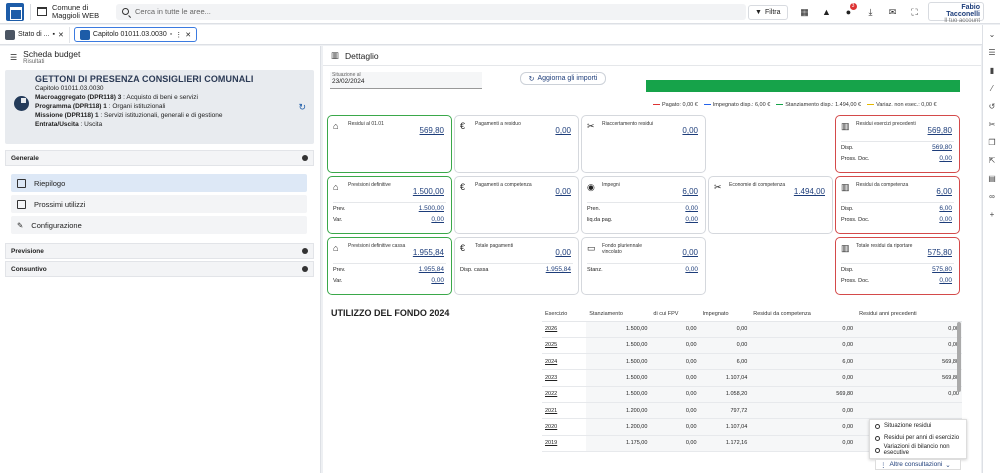 The image size is (1000, 473). I want to click on download-icon: ⤓, so click(870, 11).